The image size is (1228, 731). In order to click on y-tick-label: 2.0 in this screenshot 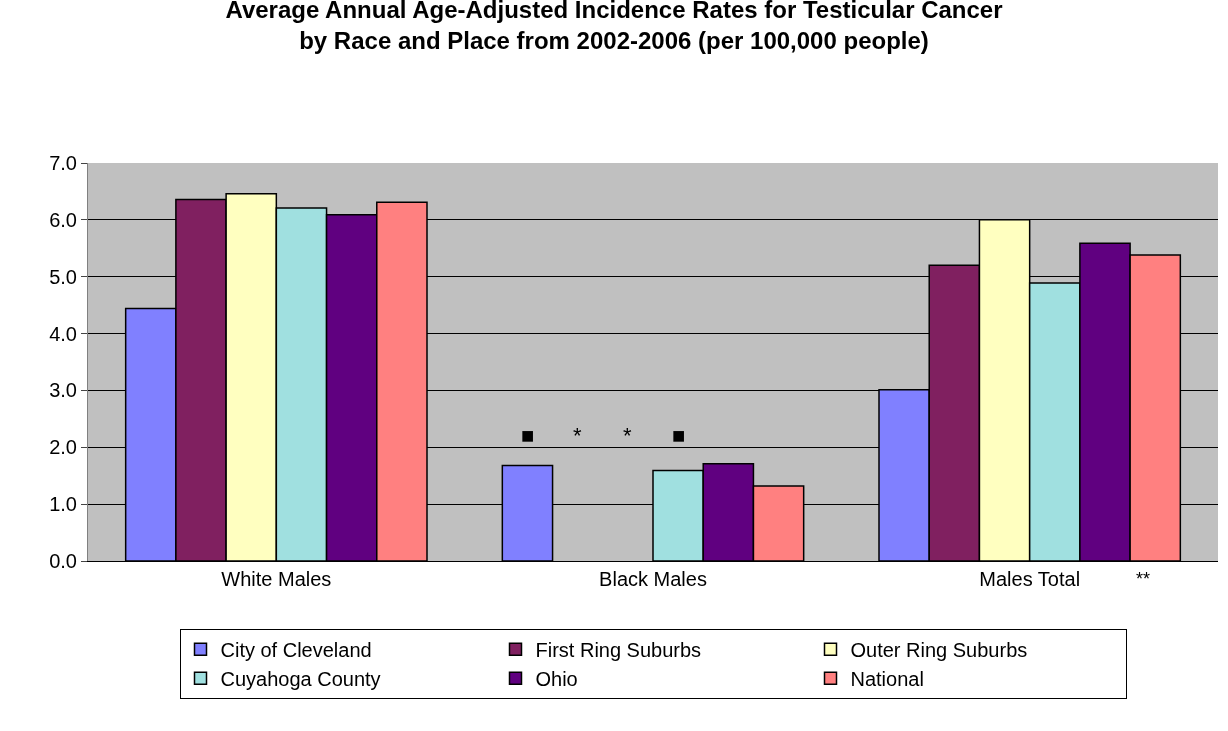, I will do `click(63, 447)`.